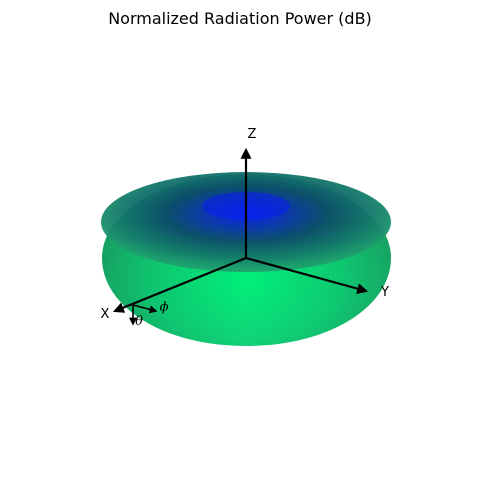  I want to click on phi-indicator-line, so click(145, 309).